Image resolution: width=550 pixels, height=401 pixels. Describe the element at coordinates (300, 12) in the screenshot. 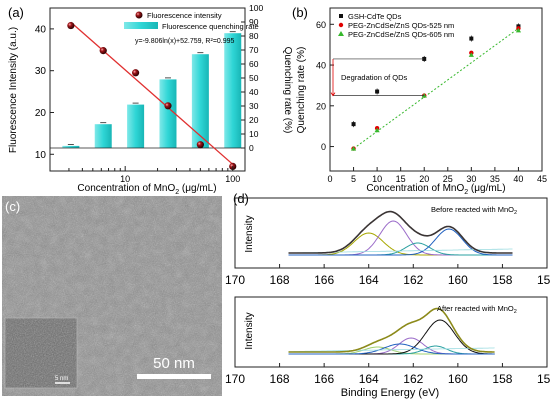

I see `panel-b-label: (b)` at that location.